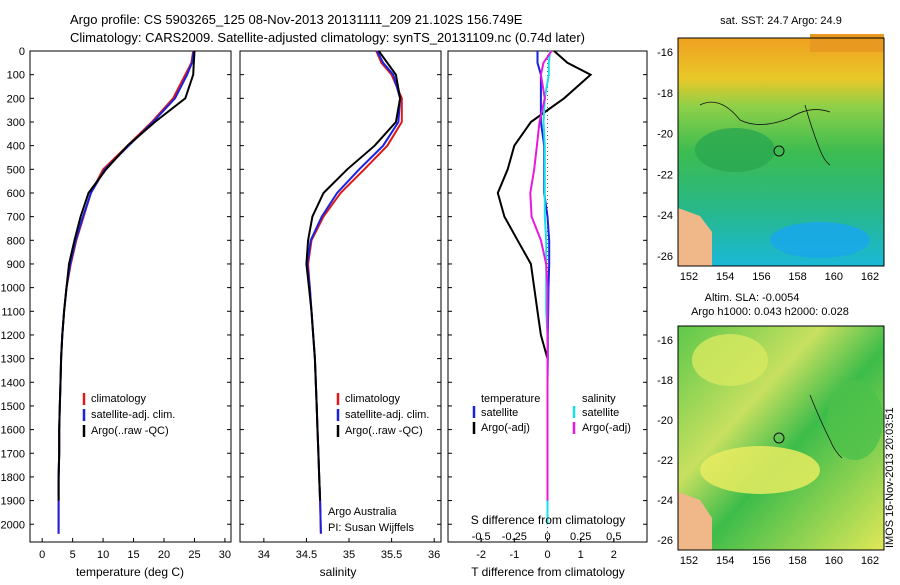 The width and height of the screenshot is (900, 585). Describe the element at coordinates (225, 555) in the screenshot. I see `x-tick-label: 30` at that location.